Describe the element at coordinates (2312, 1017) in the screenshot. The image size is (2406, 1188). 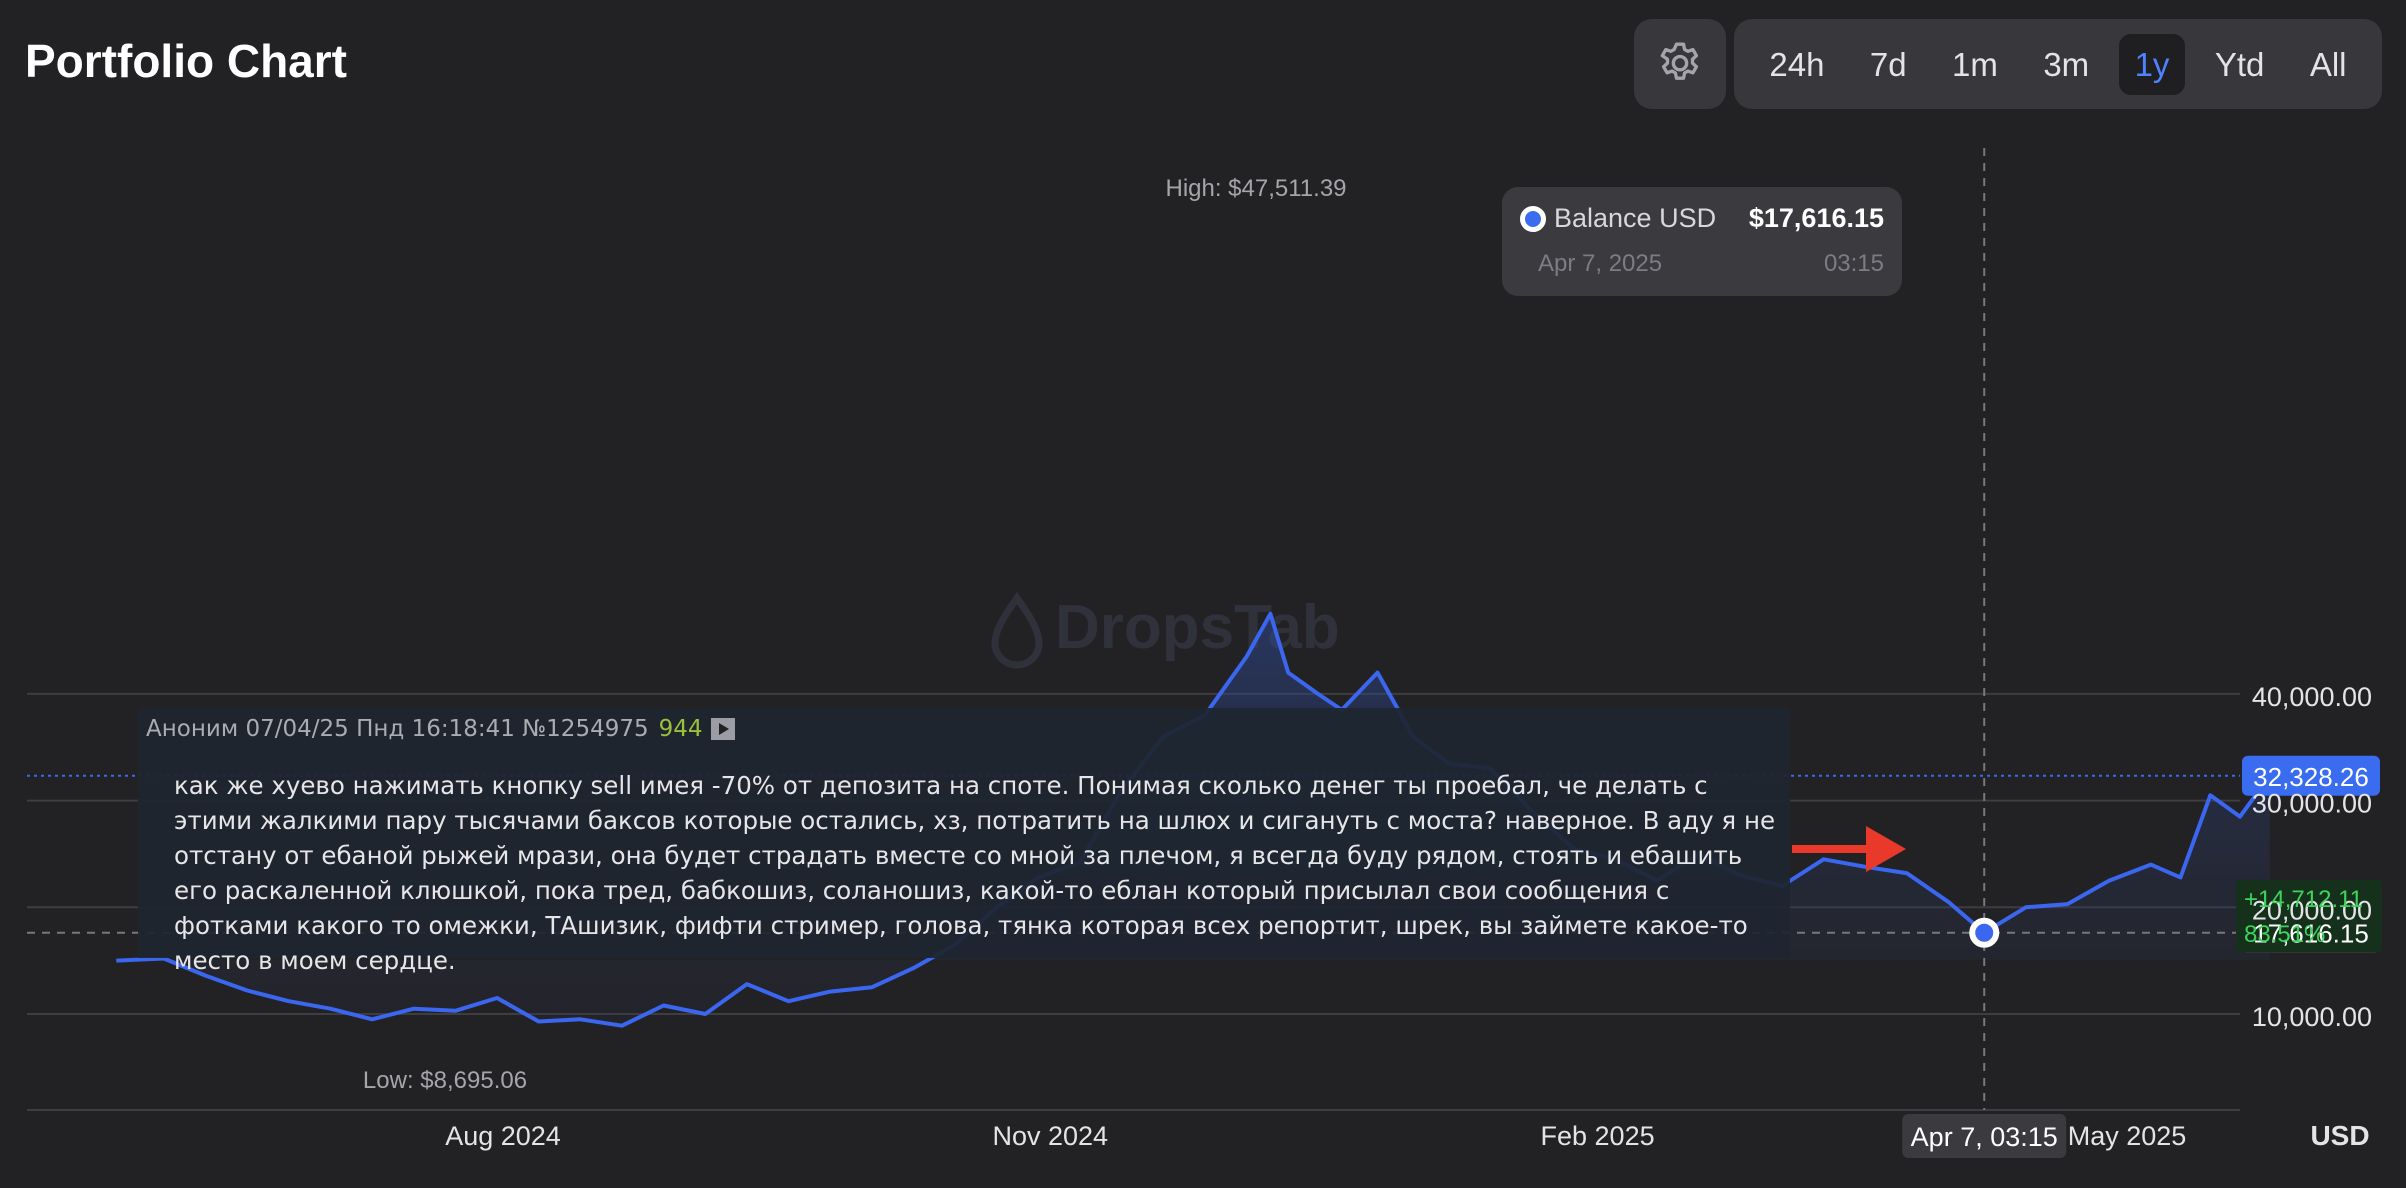
I see `y-tick-label: 10,000.00` at that location.